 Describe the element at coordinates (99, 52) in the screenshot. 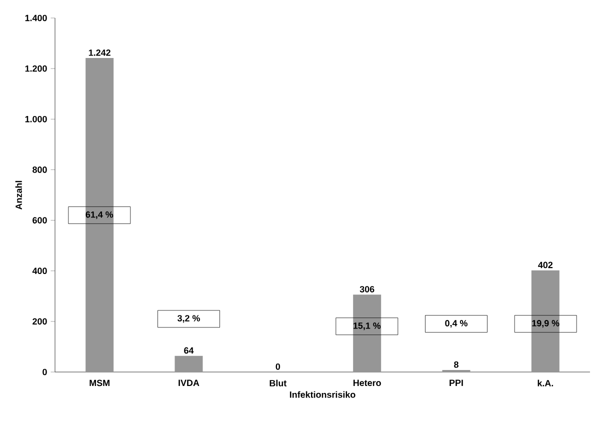

I see `data-label: 1.242` at that location.